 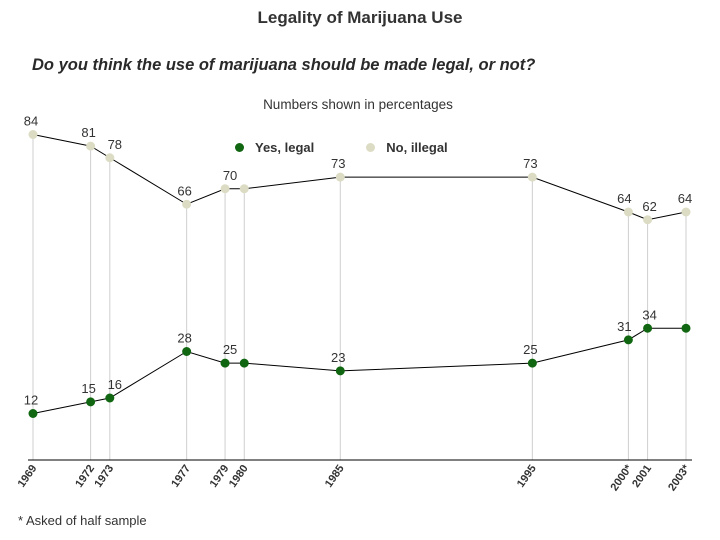 What do you see at coordinates (244, 363) in the screenshot?
I see `point-yes-1980` at bounding box center [244, 363].